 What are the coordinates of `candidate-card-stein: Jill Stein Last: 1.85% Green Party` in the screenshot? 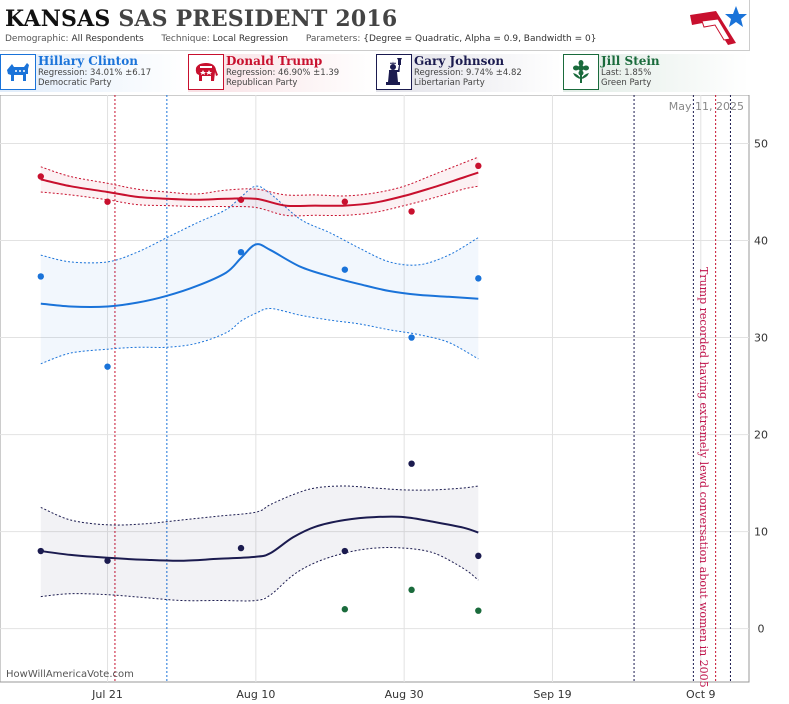 It's located at (656, 73).